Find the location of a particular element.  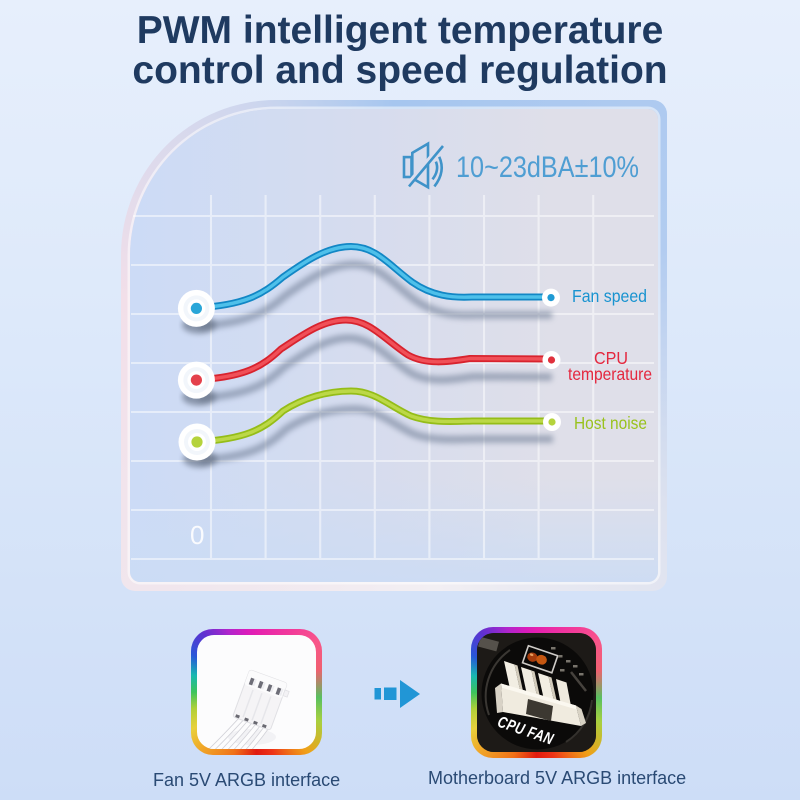

svg-text: CPU is located at coordinates (611, 358).